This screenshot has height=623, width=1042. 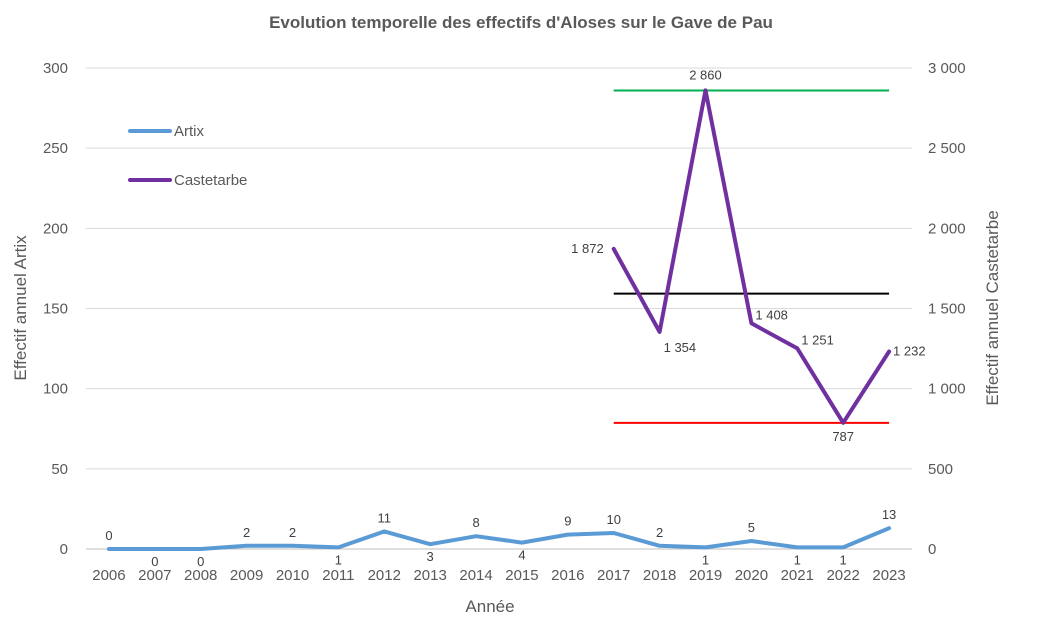 I want to click on left-tick-label: 250, so click(x=55, y=148).